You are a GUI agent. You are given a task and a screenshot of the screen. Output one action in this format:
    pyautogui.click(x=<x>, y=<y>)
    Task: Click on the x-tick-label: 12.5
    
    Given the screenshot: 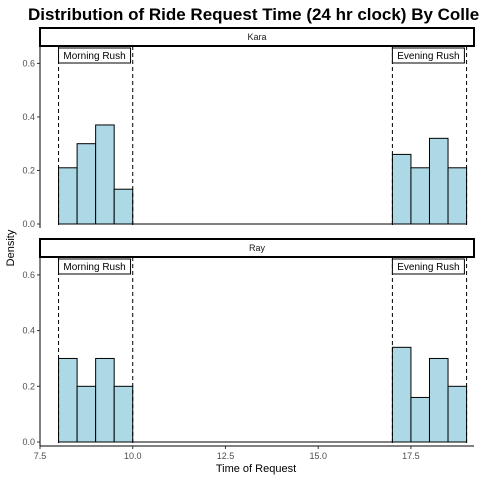 What is the action you would take?
    pyautogui.click(x=226, y=456)
    